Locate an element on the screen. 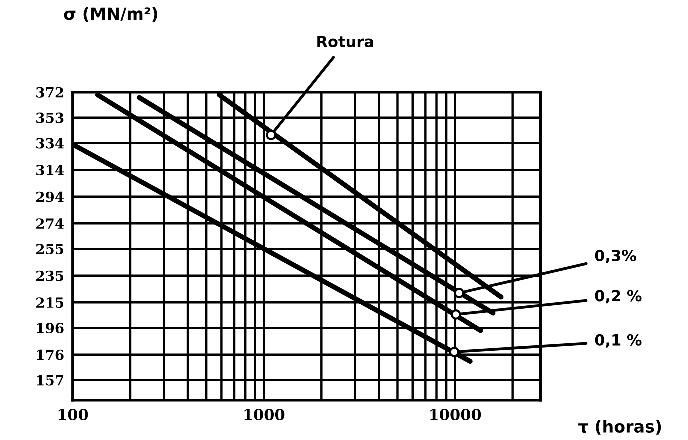 This screenshot has height=440, width=688. y-tick-label: 314 is located at coordinates (50, 170).